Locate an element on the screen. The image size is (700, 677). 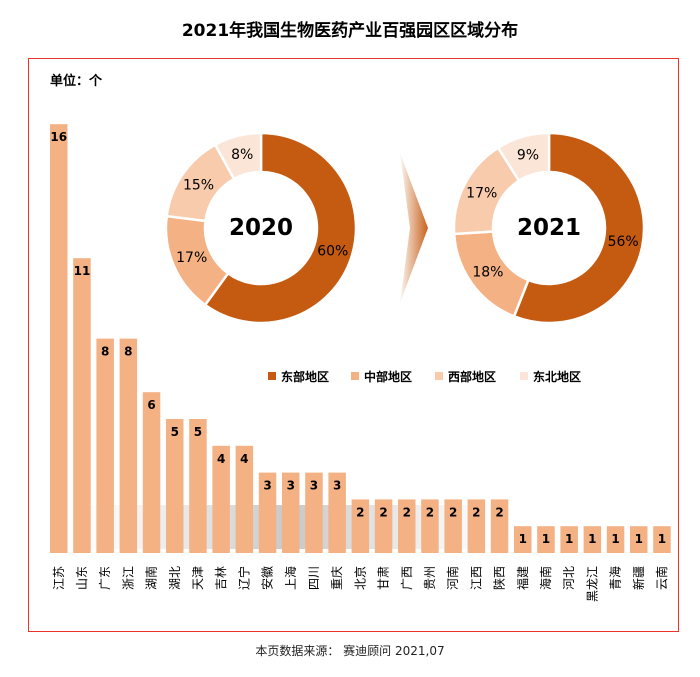
bar-value-label: 6 is located at coordinates (151, 405).